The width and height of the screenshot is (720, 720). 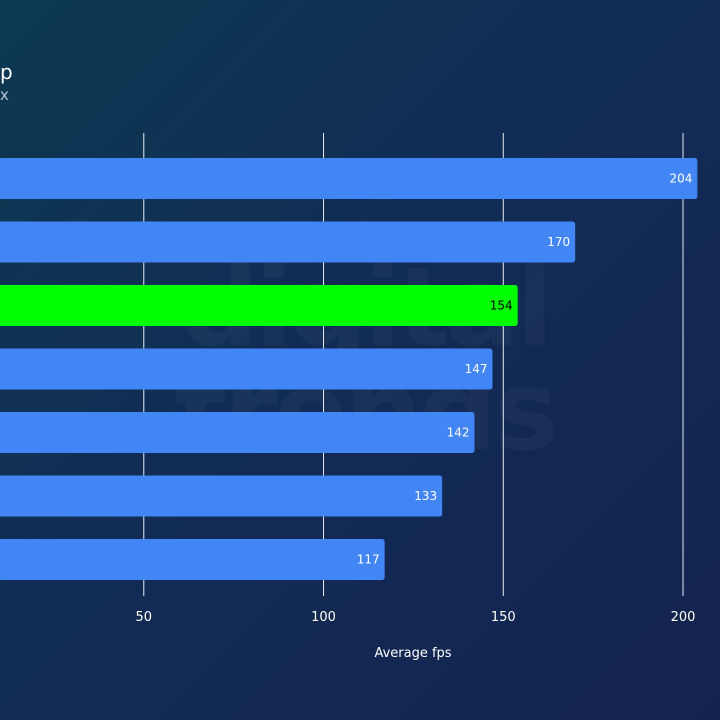 What do you see at coordinates (458, 433) in the screenshot?
I see `bar-value-label: 142` at bounding box center [458, 433].